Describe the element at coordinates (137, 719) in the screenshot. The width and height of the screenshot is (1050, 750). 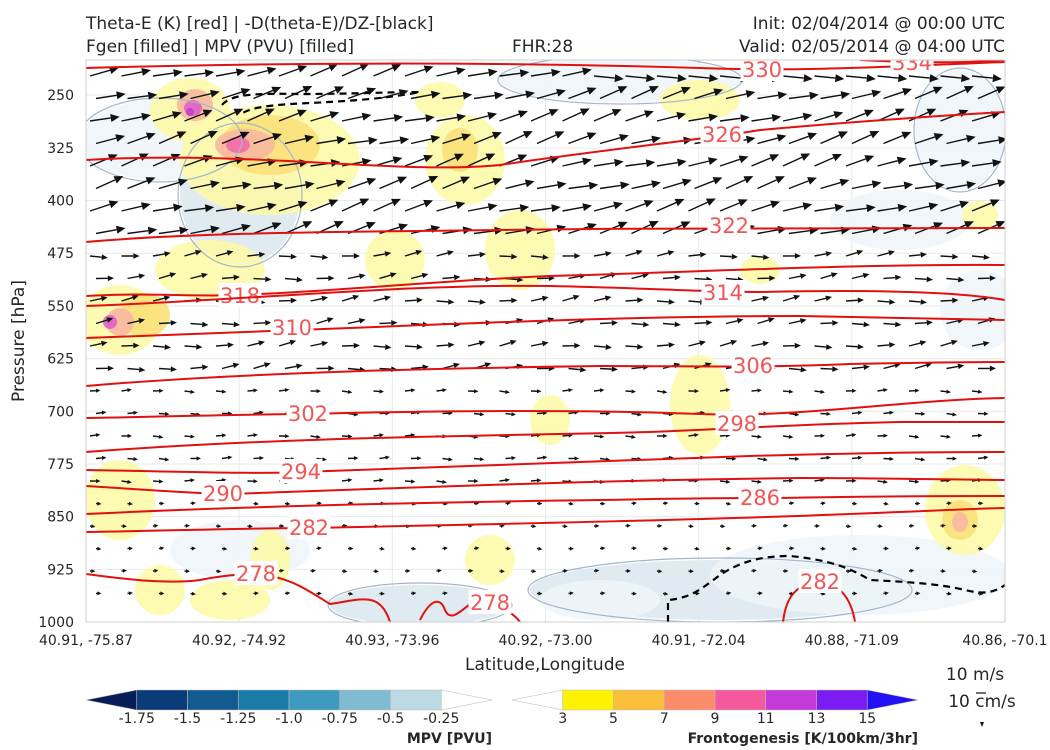
I see `colorbar-tick: -1.75` at that location.